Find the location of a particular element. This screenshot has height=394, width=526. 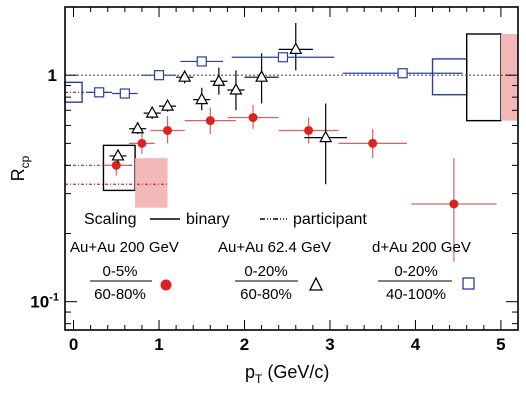

y-axis-title: Rcp is located at coordinates (20, 168).